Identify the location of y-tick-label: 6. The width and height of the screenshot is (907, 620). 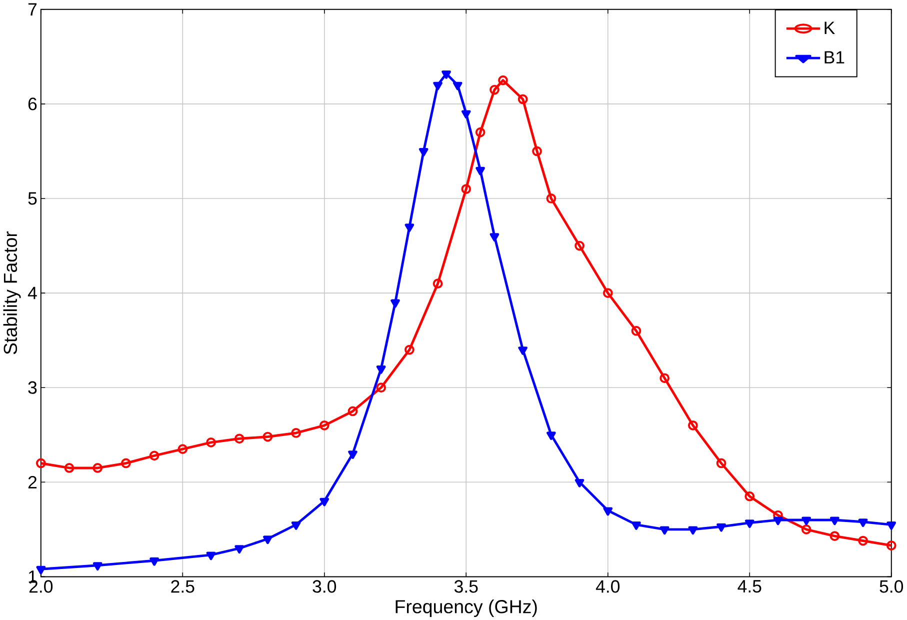
(32, 104).